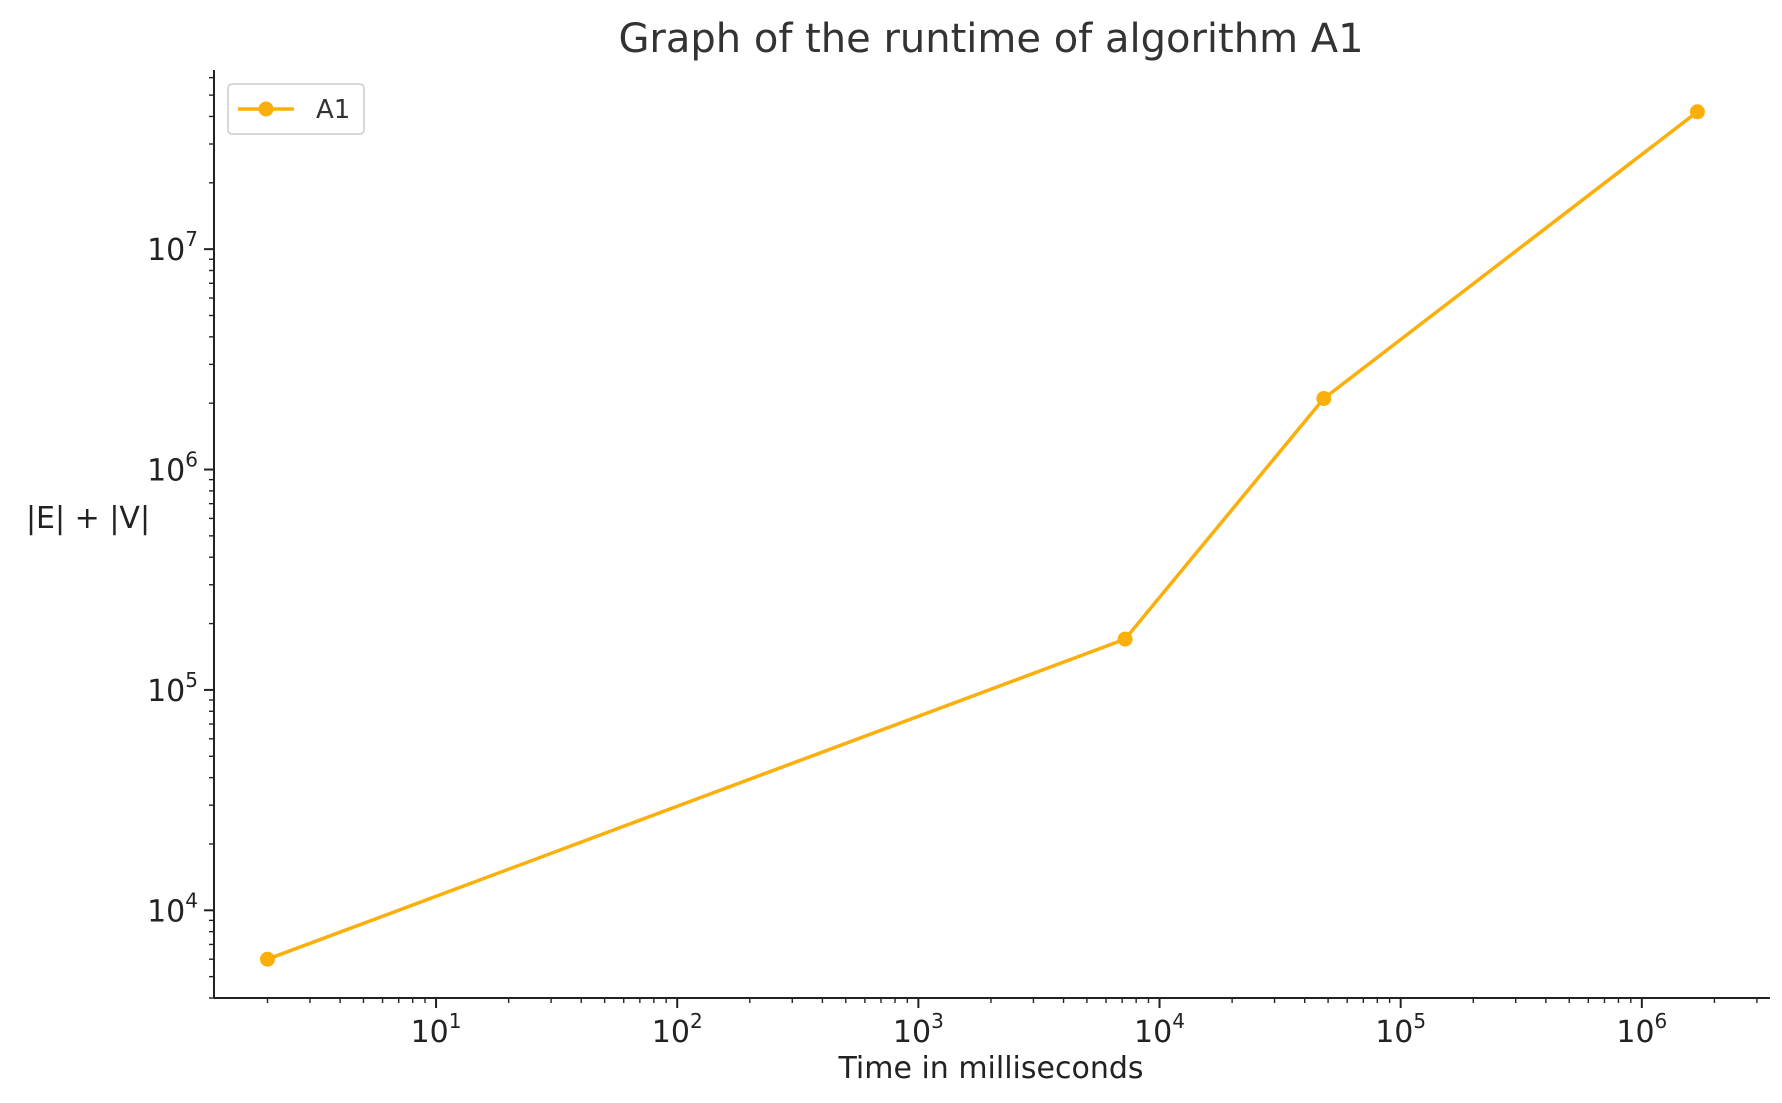 The width and height of the screenshot is (1782, 1103). Describe the element at coordinates (172, 247) in the screenshot. I see `y-tick-label: 10⁷` at that location.